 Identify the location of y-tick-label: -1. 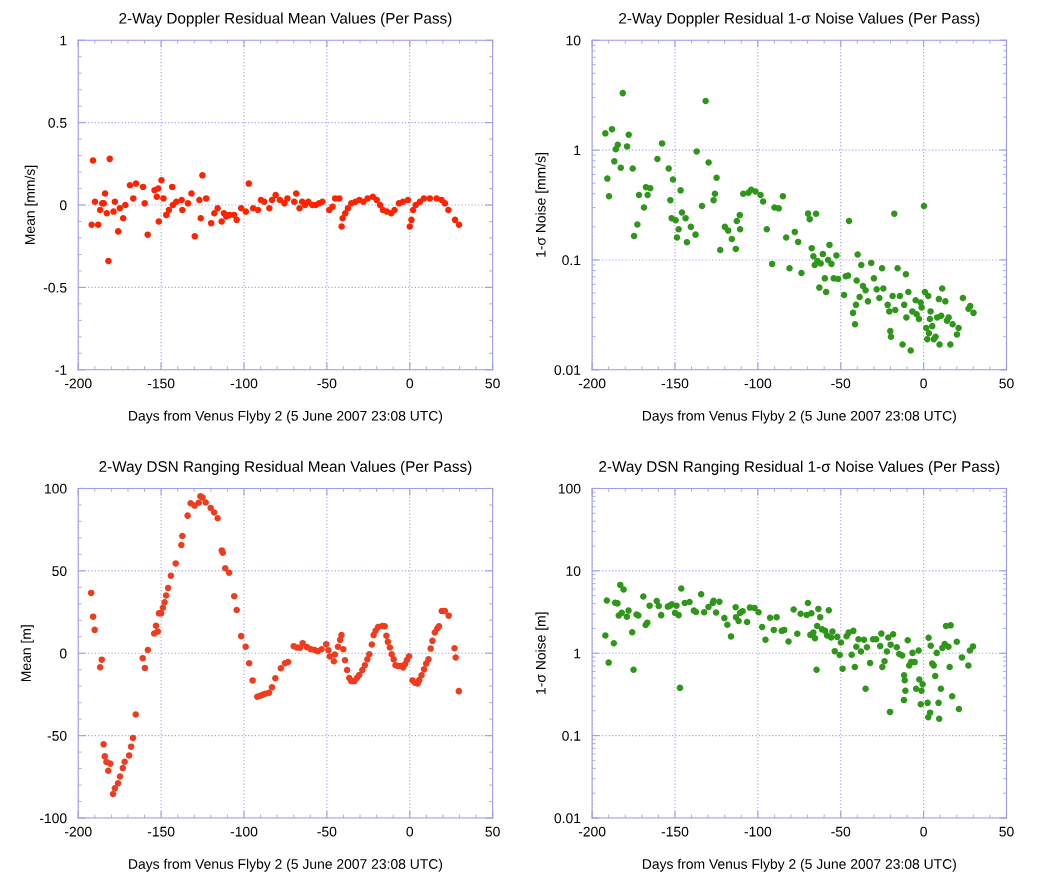
(61, 370).